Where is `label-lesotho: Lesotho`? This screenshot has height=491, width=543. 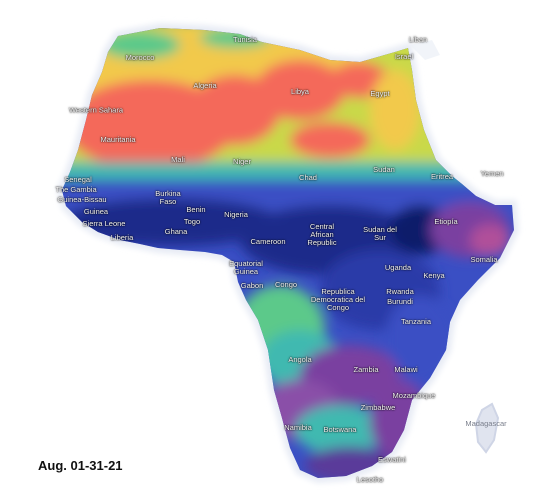 label-lesotho: Lesotho is located at coordinates (370, 479).